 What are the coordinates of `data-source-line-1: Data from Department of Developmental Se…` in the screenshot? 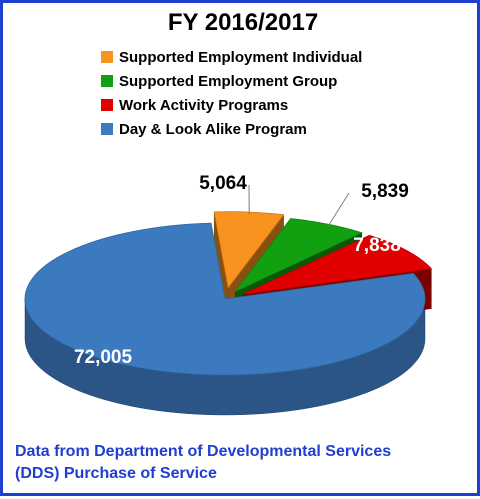 It's located at (245, 452).